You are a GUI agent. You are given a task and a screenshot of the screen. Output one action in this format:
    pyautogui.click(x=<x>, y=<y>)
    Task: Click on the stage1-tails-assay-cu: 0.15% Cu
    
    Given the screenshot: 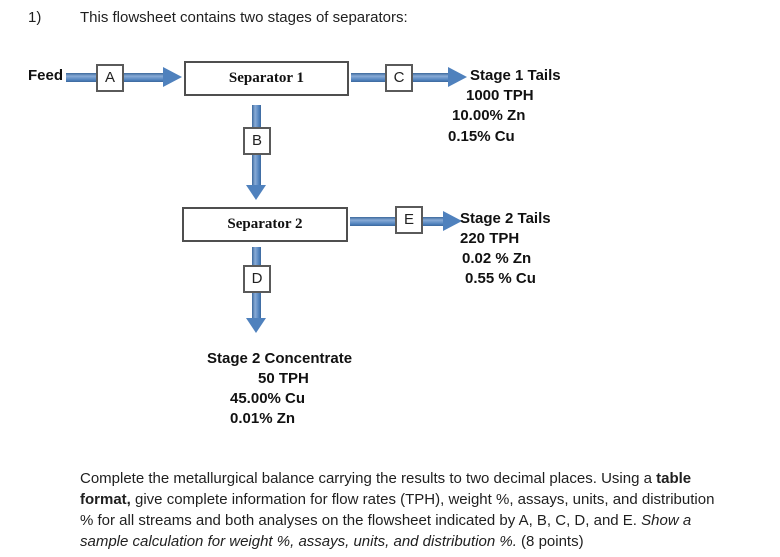 What is the action you would take?
    pyautogui.click(x=481, y=136)
    